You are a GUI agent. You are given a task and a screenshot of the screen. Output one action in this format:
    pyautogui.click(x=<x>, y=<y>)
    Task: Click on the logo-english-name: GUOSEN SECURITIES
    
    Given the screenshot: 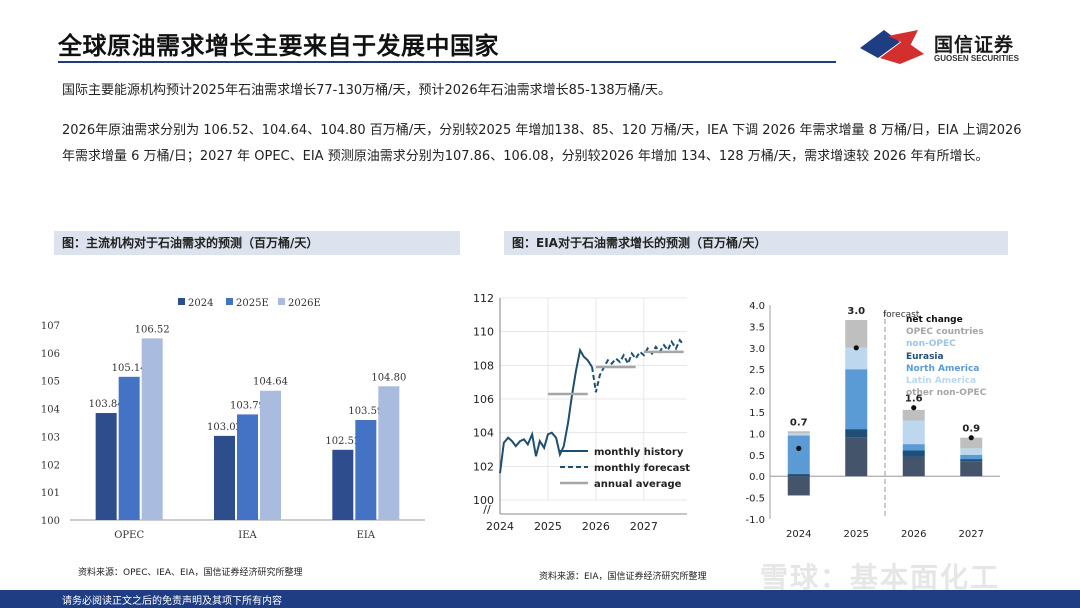 What is the action you would take?
    pyautogui.click(x=976, y=58)
    